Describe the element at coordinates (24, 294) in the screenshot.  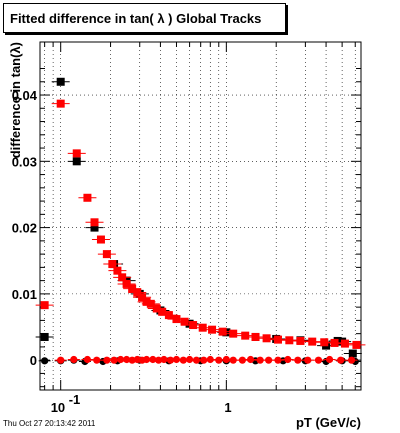
I see `y-tick-label: 0.01` at that location.